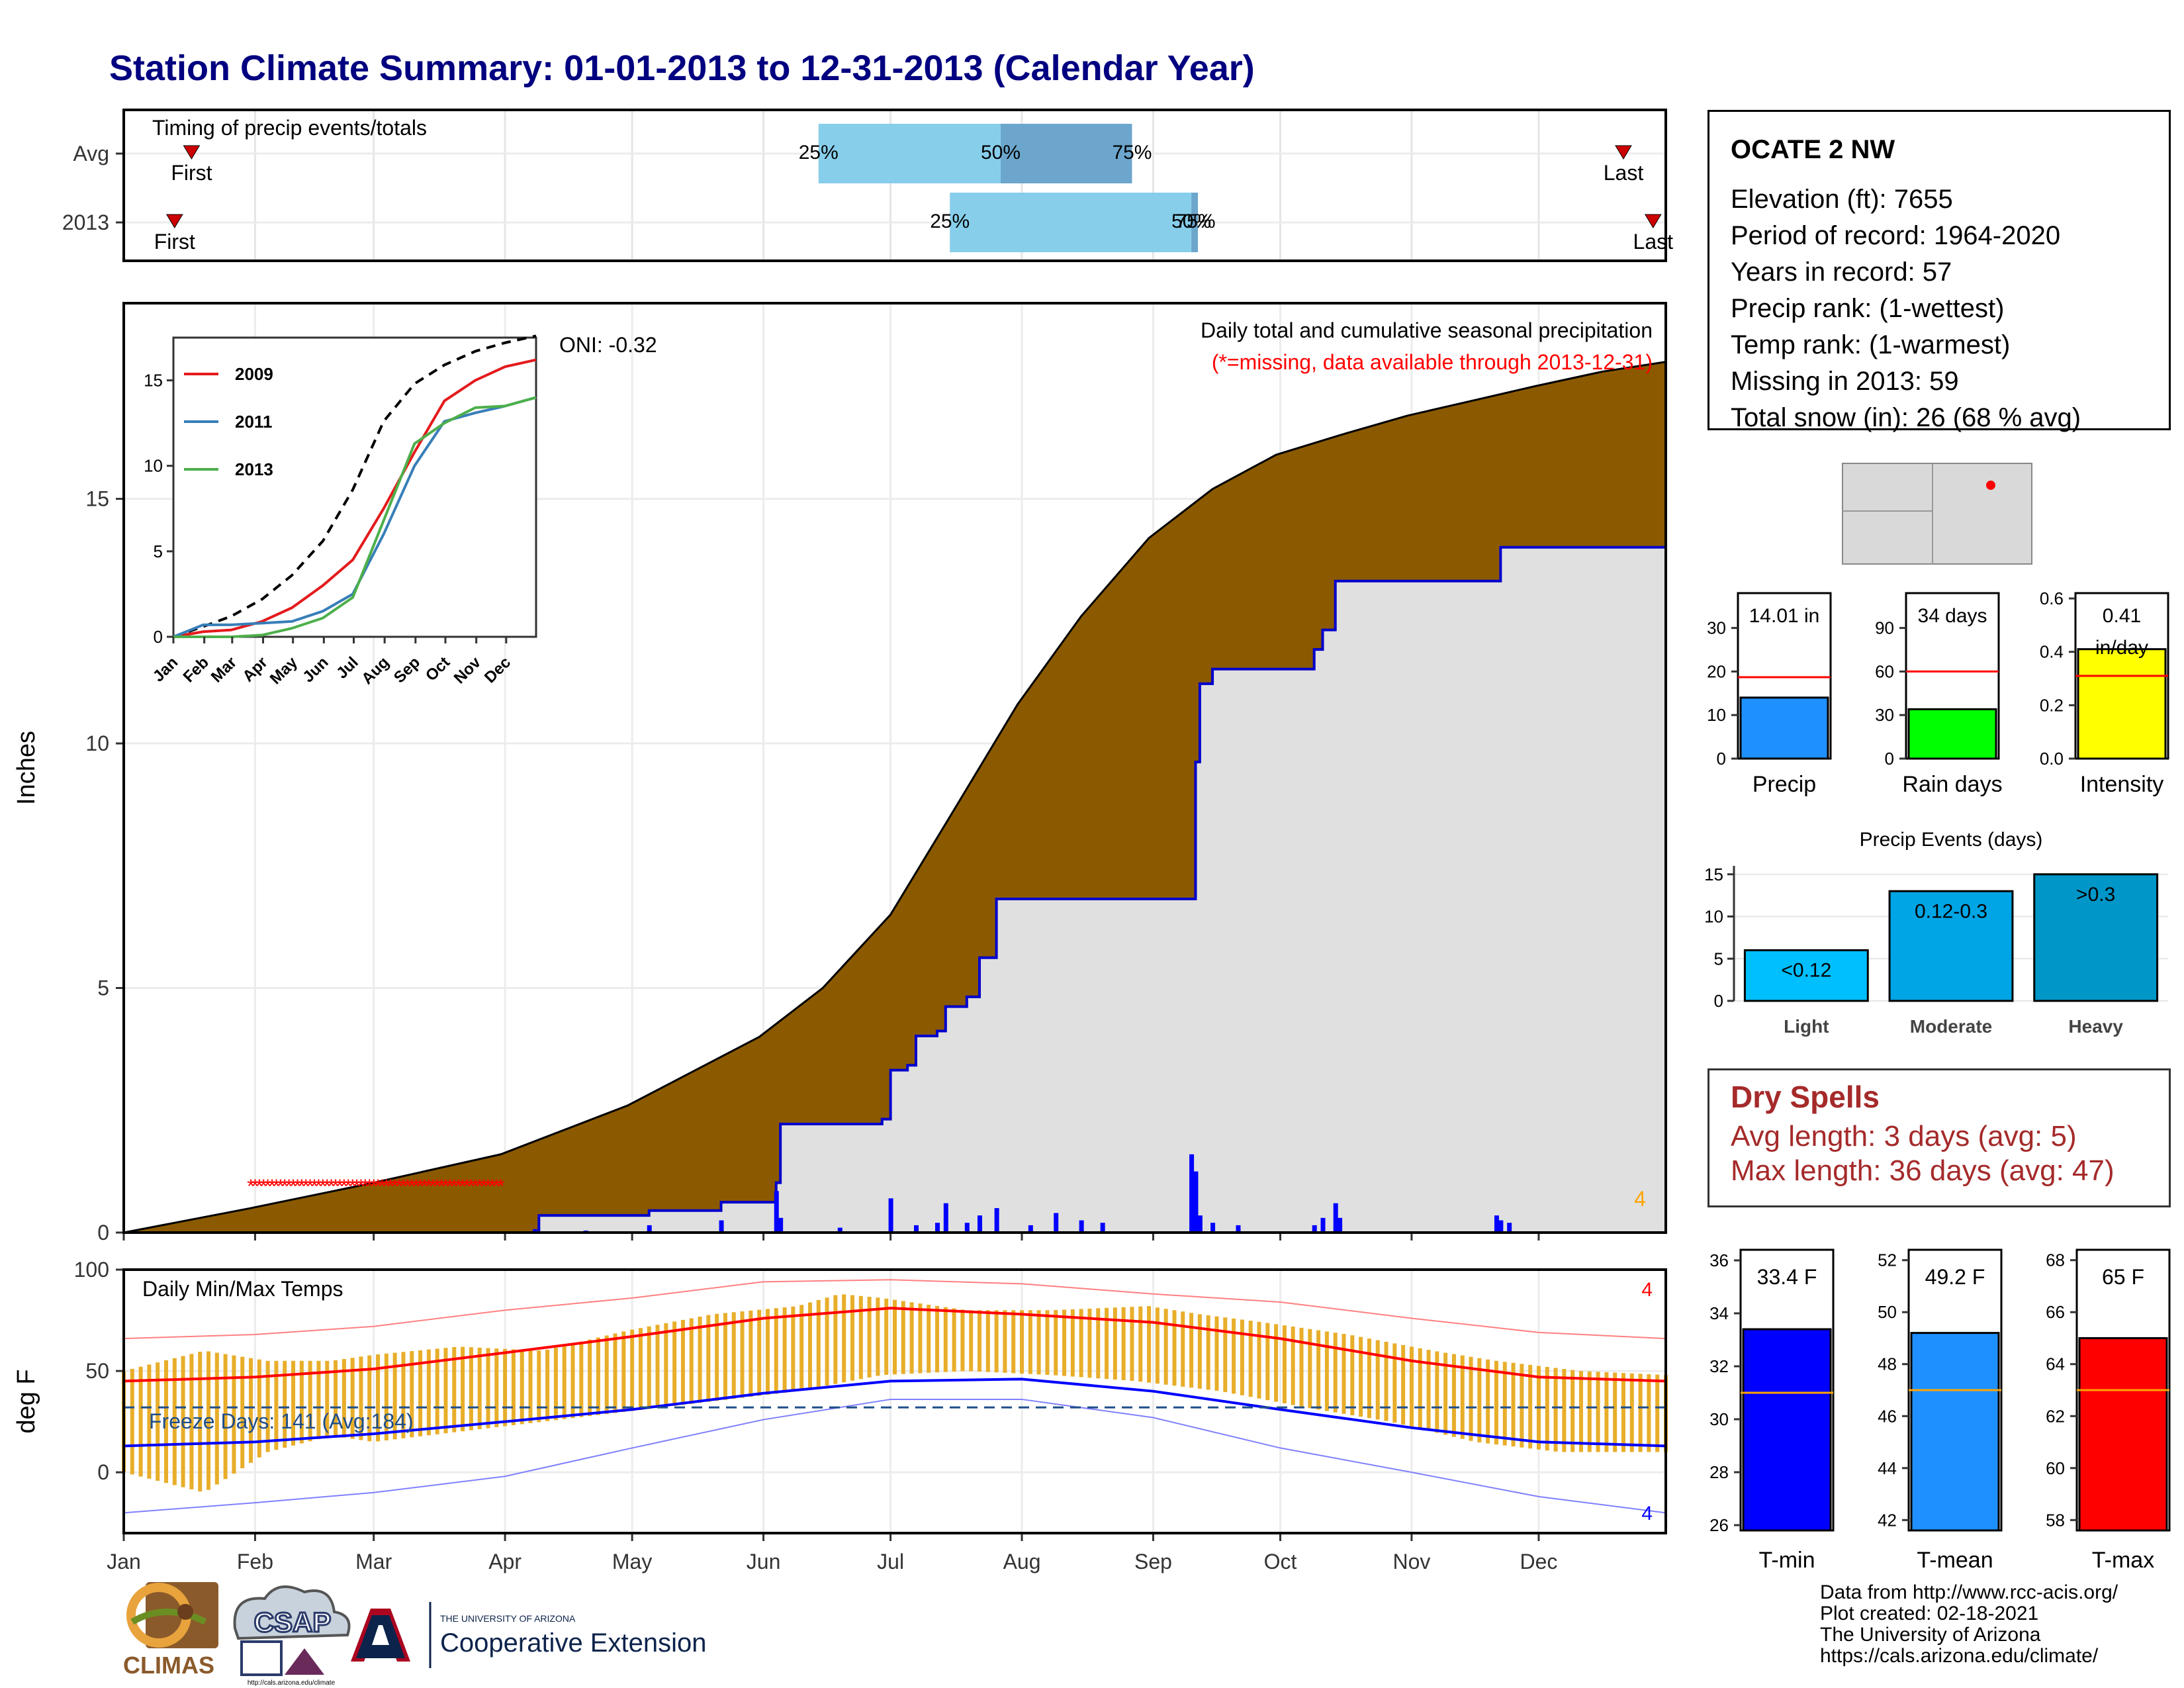 The width and height of the screenshot is (2184, 1688). I want to click on timing-title: Timing of precip events/totals, so click(289, 128).